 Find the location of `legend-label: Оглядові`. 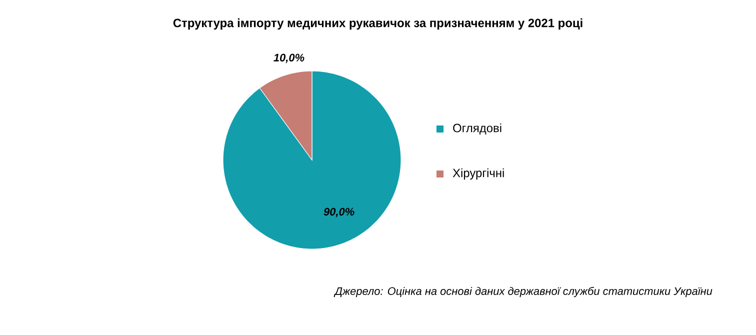

legend-label: Оглядові is located at coordinates (477, 129).